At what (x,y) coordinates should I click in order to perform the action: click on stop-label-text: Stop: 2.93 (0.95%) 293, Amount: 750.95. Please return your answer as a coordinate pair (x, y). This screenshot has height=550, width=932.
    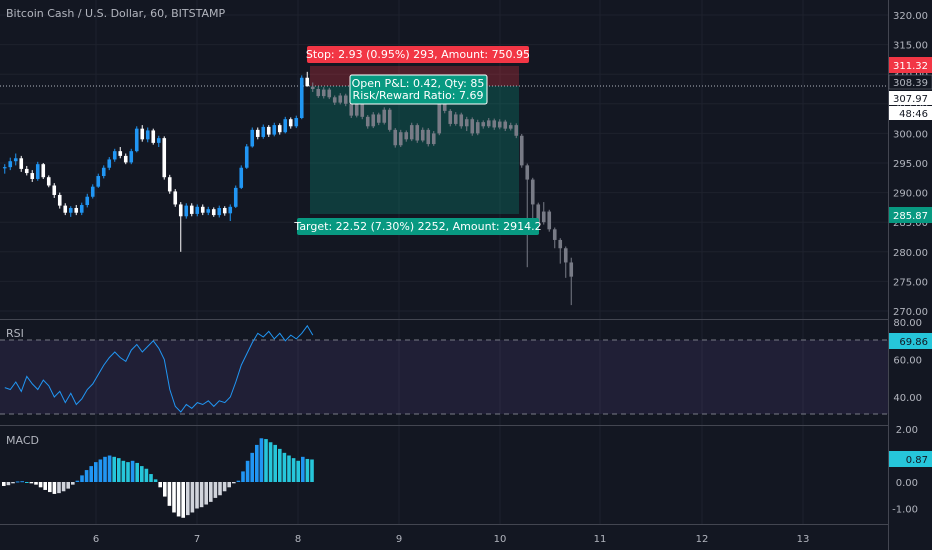
    Looking at the image, I should click on (418, 54).